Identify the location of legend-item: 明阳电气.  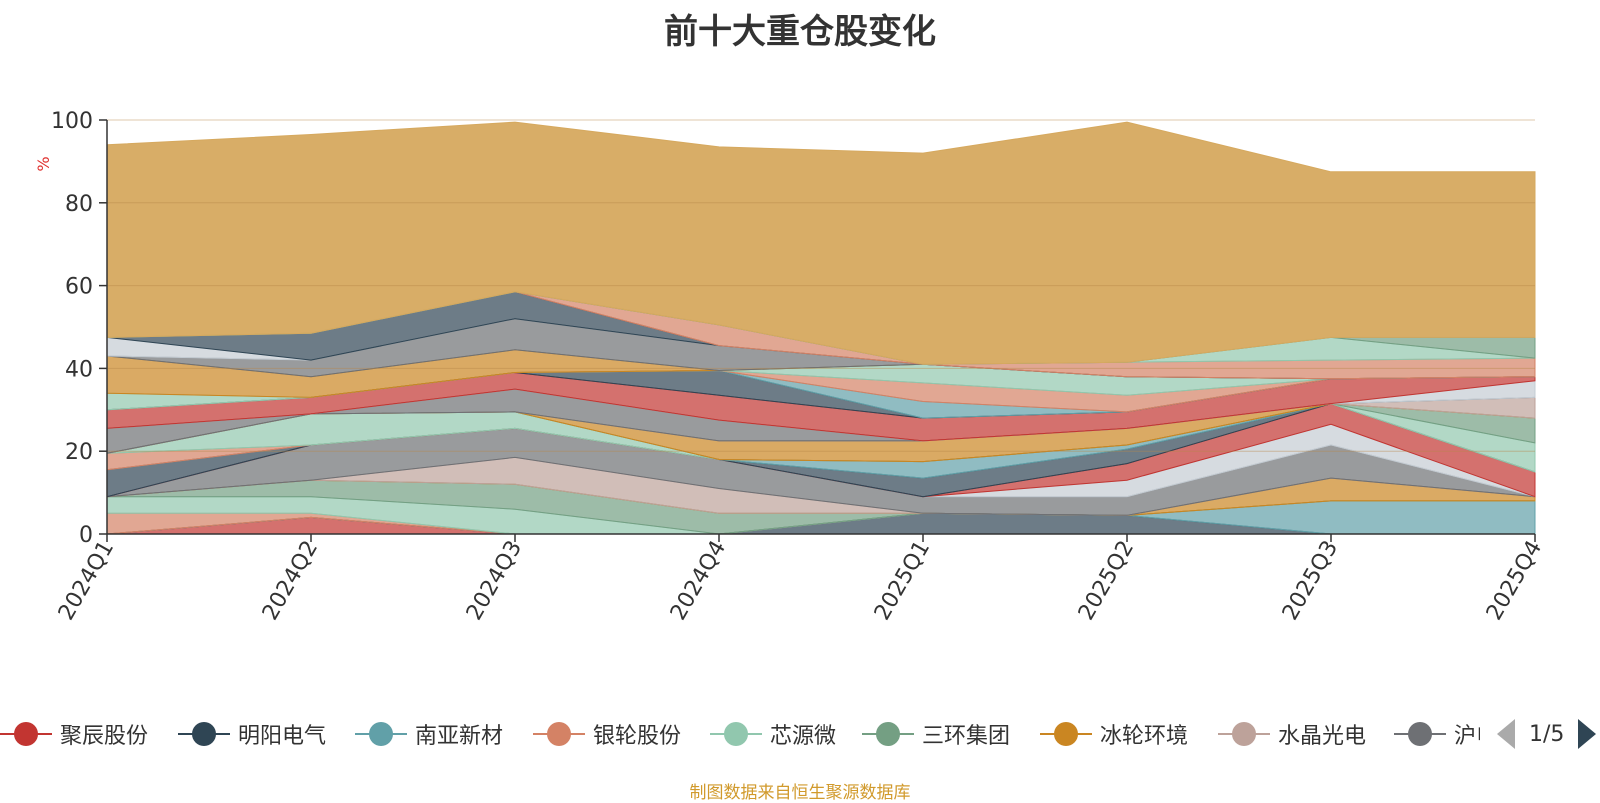
(252, 734).